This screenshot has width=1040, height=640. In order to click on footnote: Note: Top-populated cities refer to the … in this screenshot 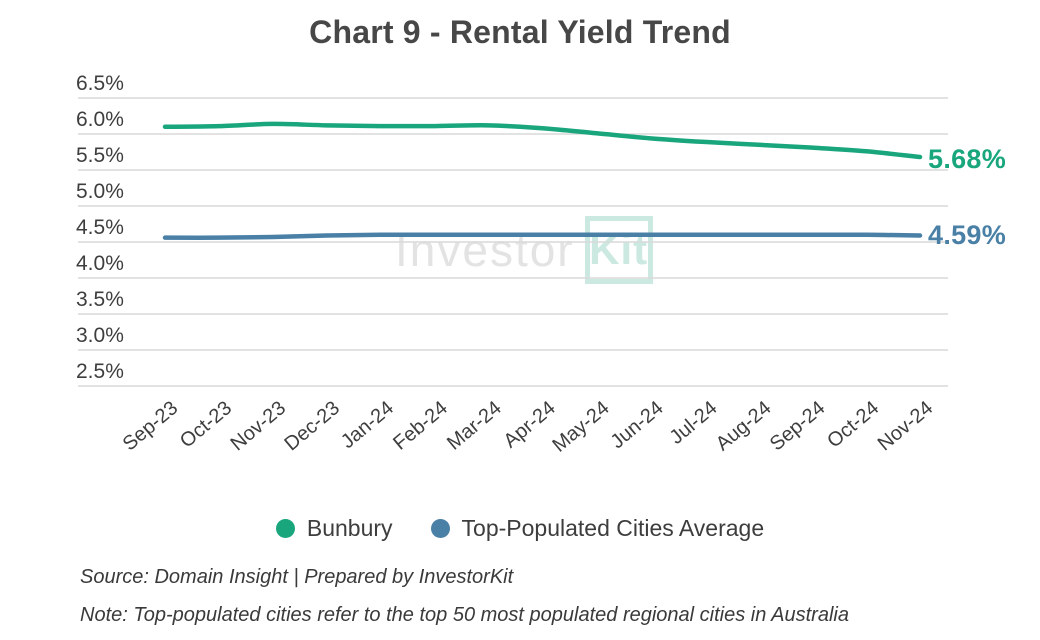, I will do `click(464, 615)`.